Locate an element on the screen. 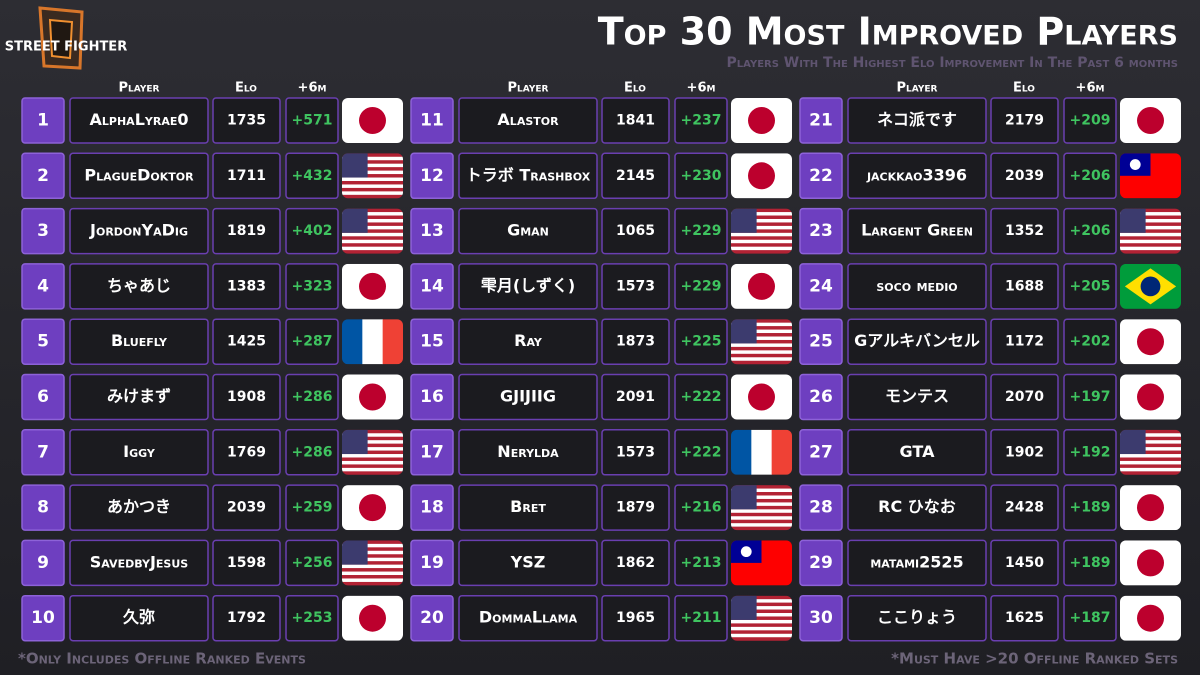  gain: +187 is located at coordinates (1090, 618).